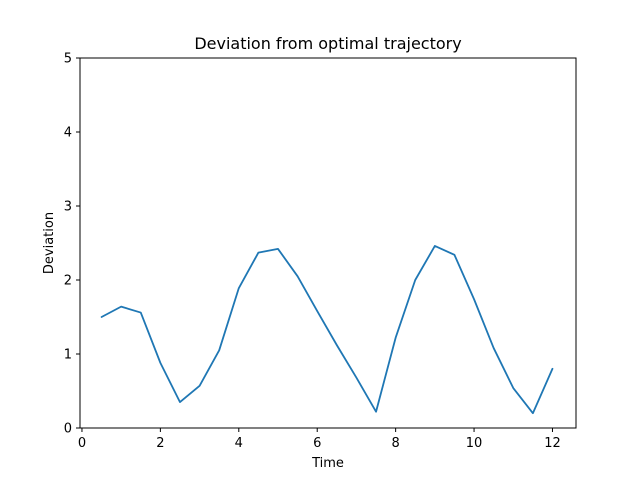 The image size is (640, 480). I want to click on x-tick-label: 0, so click(82, 443).